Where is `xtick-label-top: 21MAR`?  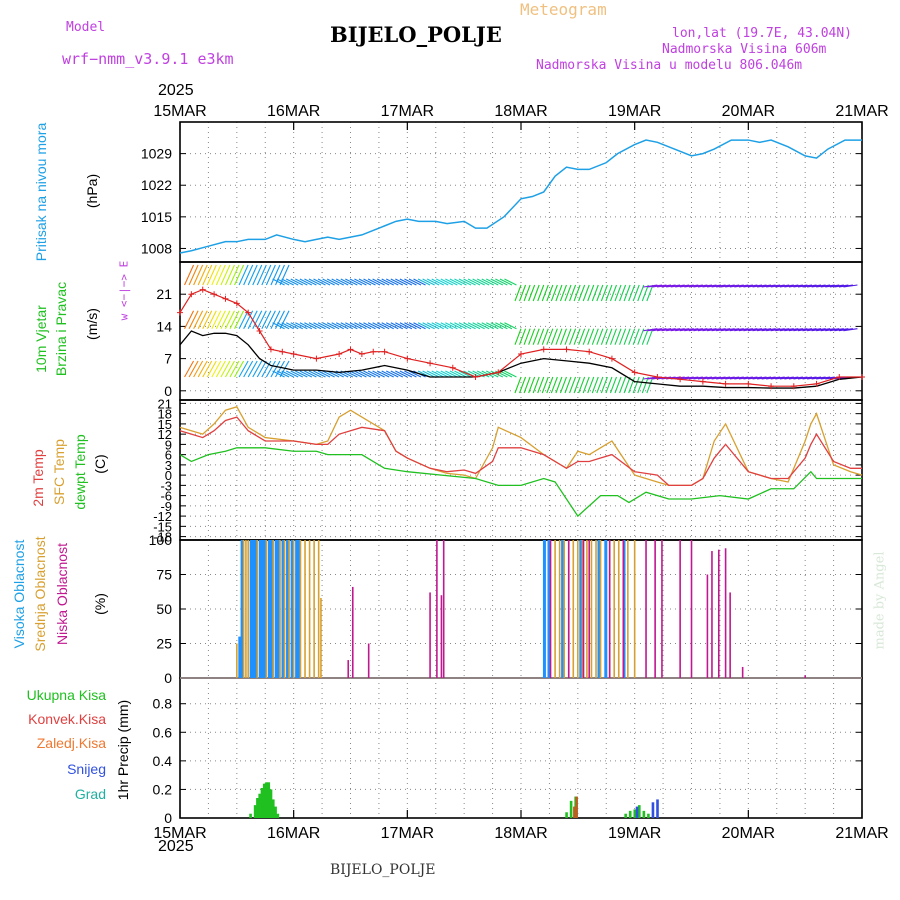 xtick-label-top: 21MAR is located at coordinates (861, 111).